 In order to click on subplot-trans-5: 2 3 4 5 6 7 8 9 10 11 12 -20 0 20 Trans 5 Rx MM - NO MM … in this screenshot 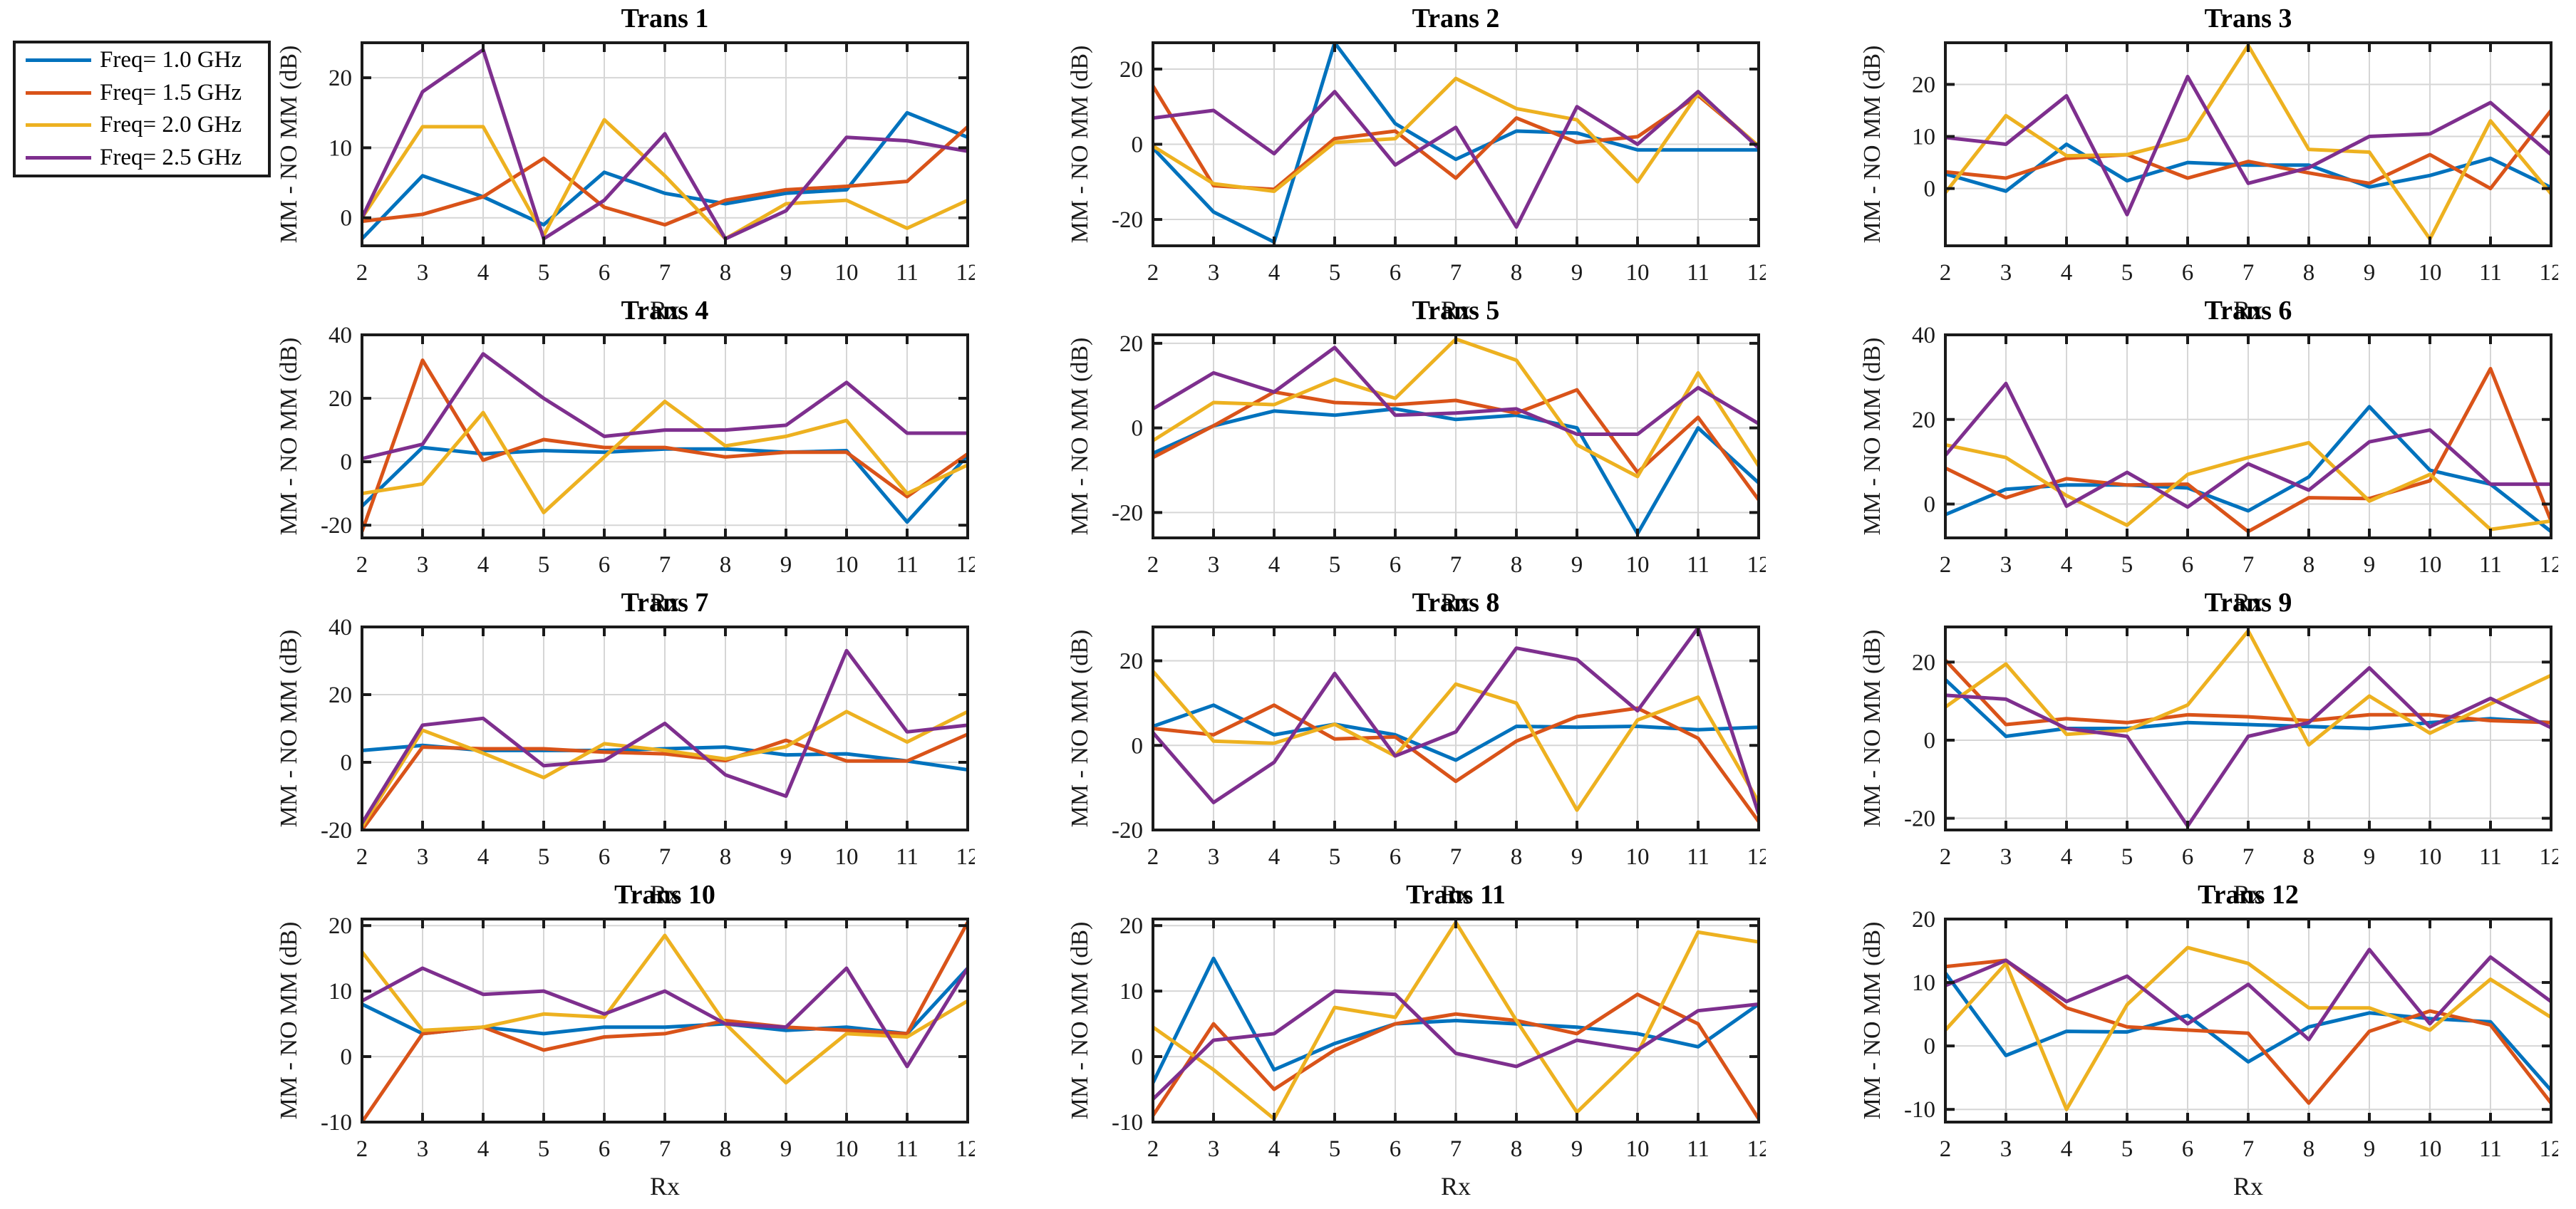, I will do `click(1413, 456)`.